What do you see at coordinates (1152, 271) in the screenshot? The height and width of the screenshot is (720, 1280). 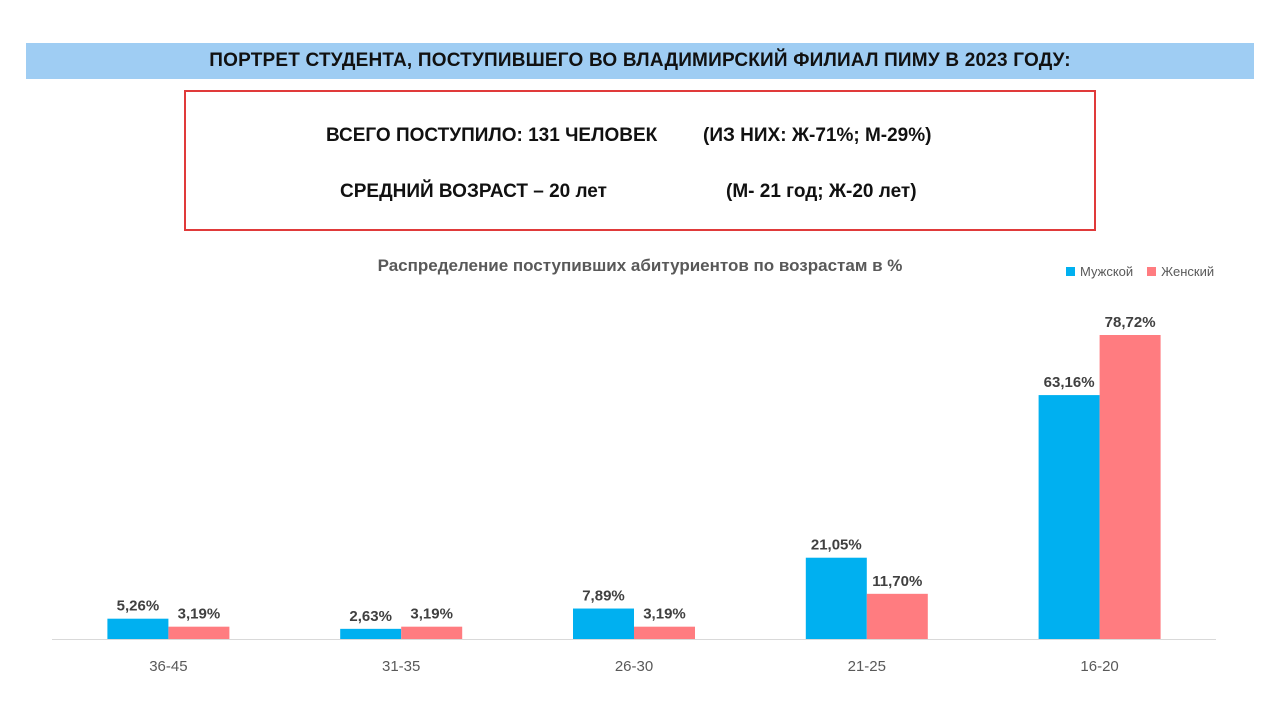 I see `legend-swatch-female` at bounding box center [1152, 271].